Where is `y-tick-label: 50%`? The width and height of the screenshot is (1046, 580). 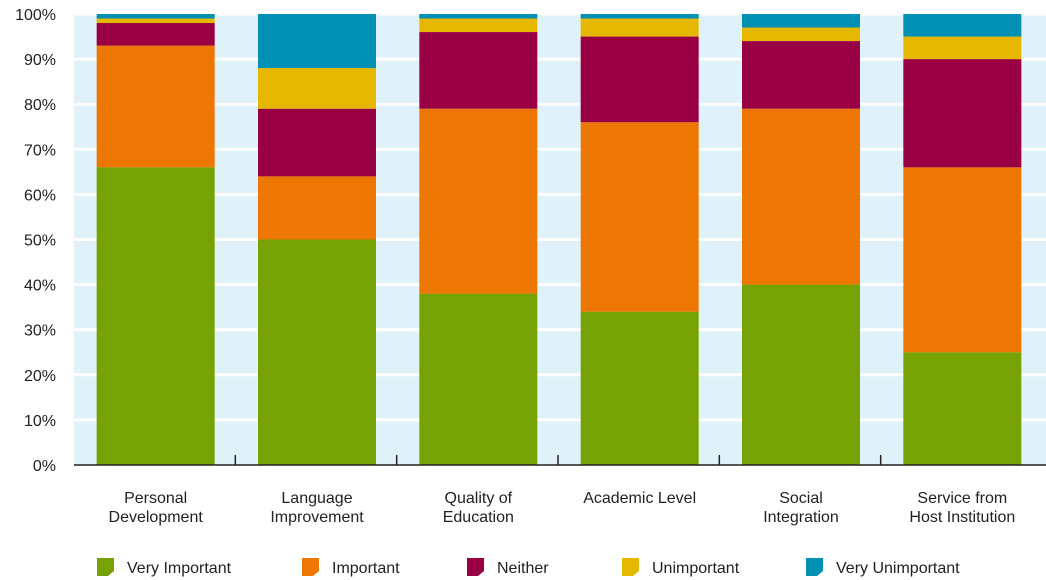 y-tick-label: 50% is located at coordinates (40, 241).